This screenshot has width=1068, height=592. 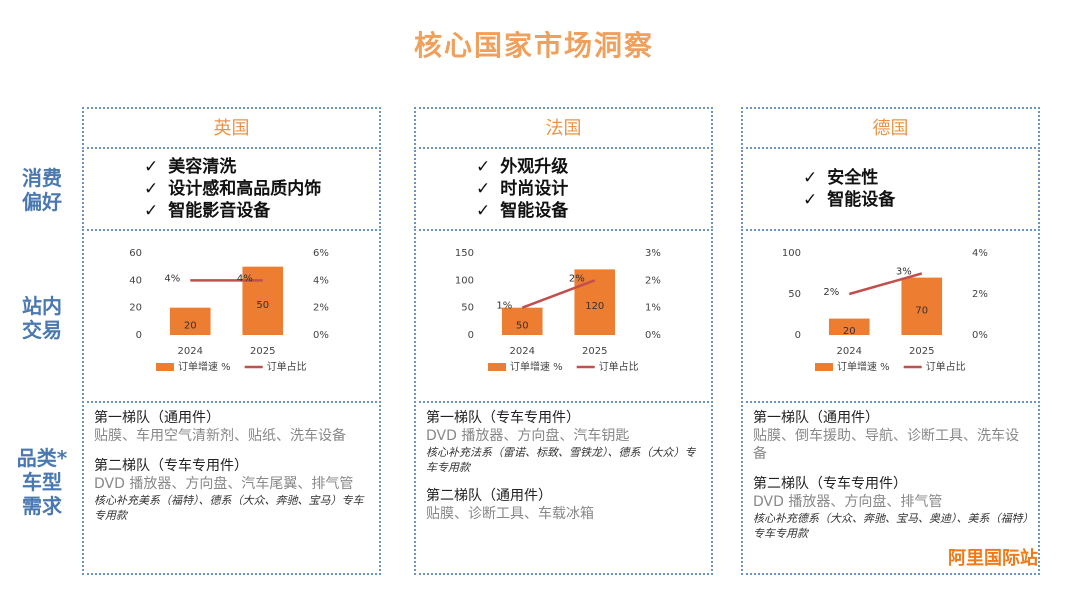 What do you see at coordinates (993, 558) in the screenshot?
I see `watermark: 阿里国际站` at bounding box center [993, 558].